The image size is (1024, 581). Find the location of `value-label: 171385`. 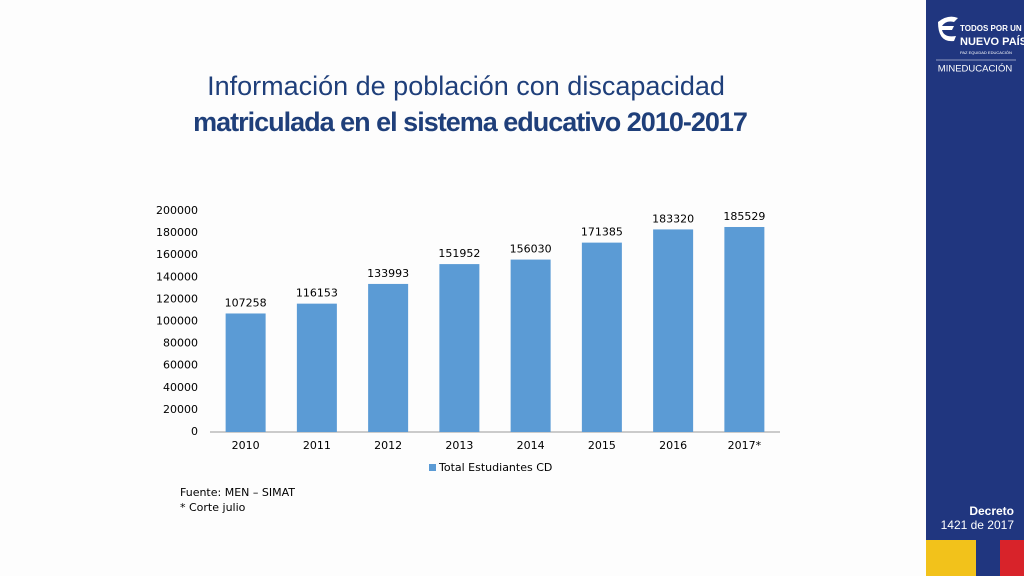

value-label: 171385 is located at coordinates (602, 232).